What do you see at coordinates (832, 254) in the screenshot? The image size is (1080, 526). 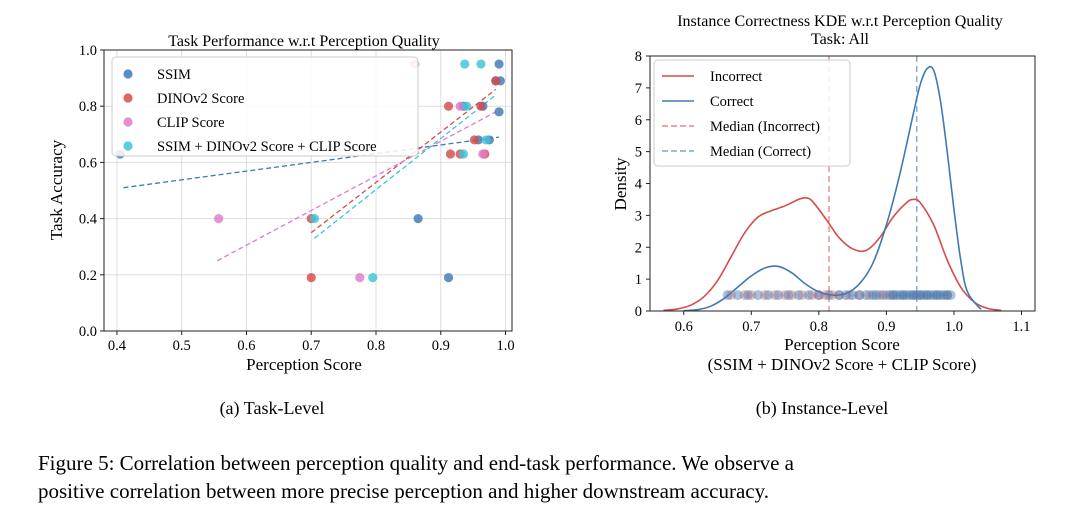 I see `instance-level-kde-curve-incorrect` at bounding box center [832, 254].